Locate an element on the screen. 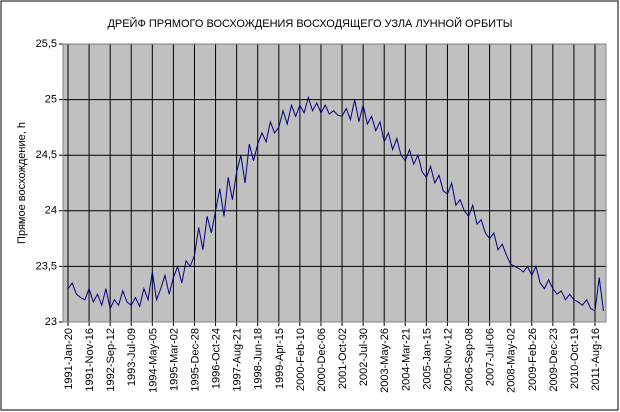  x-tick-label: 1991-Nov-16 is located at coordinates (90, 360).